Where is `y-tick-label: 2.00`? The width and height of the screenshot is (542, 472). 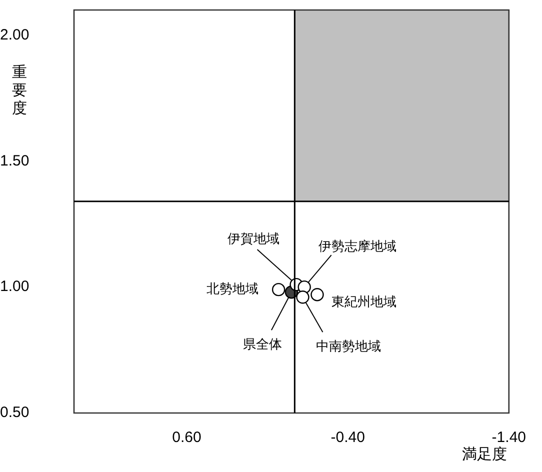 y-tick-label: 2.00 is located at coordinates (15, 35).